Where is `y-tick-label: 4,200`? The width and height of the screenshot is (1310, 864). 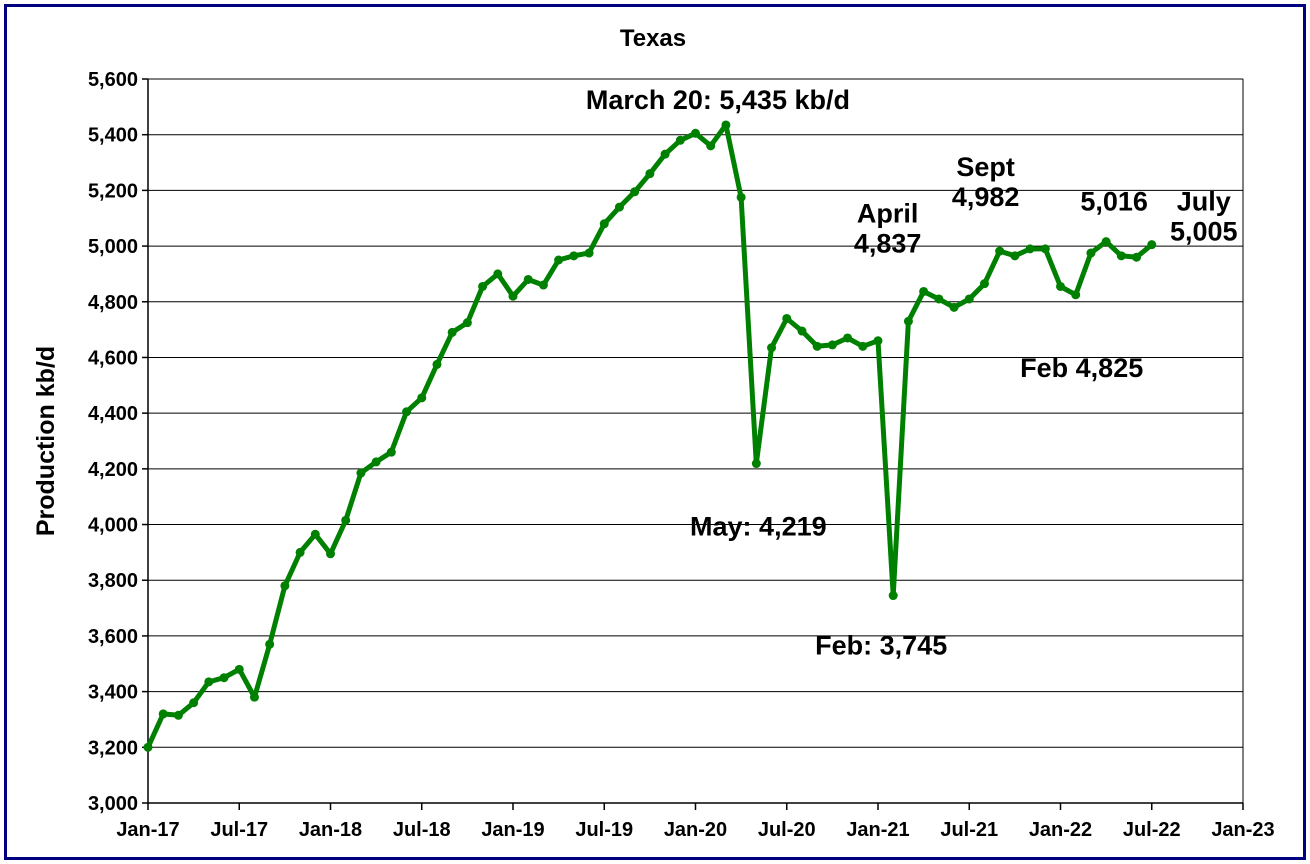 y-tick-label: 4,200 is located at coordinates (113, 470).